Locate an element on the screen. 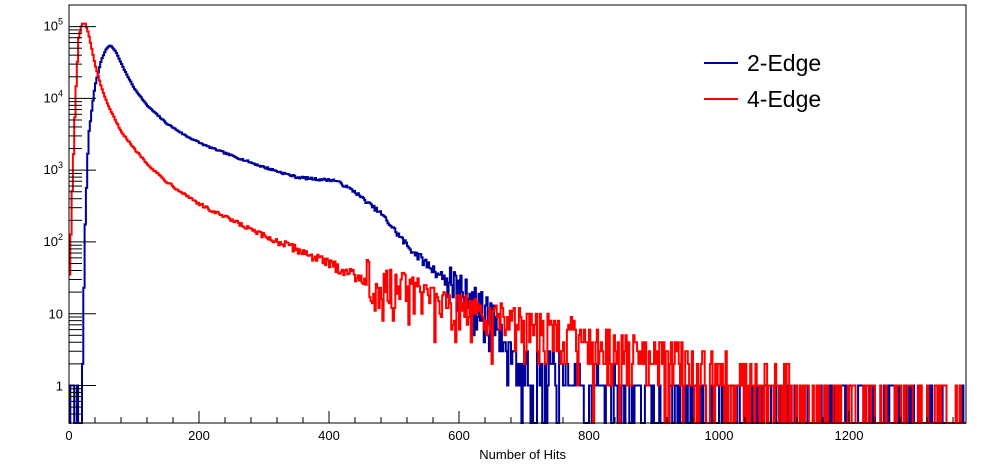 The width and height of the screenshot is (996, 472). legend: 2-Edge 4-Edge is located at coordinates (762, 81).